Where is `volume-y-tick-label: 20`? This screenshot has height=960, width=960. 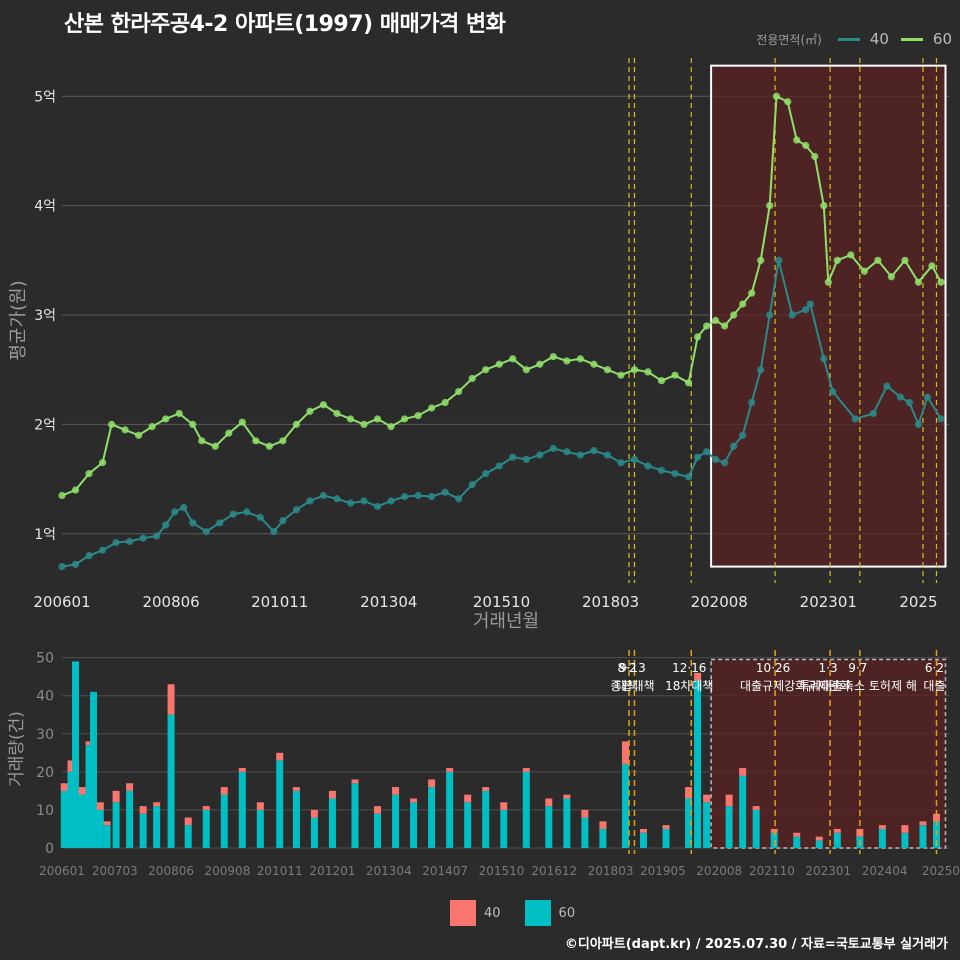 volume-y-tick-label: 20 is located at coordinates (45, 773).